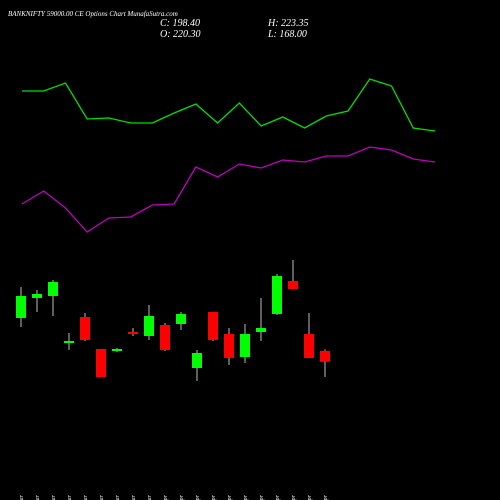 The height and width of the screenshot is (500, 500). Describe the element at coordinates (70, 497) in the screenshot. I see `x-tick-label: 19 Mar` at that location.